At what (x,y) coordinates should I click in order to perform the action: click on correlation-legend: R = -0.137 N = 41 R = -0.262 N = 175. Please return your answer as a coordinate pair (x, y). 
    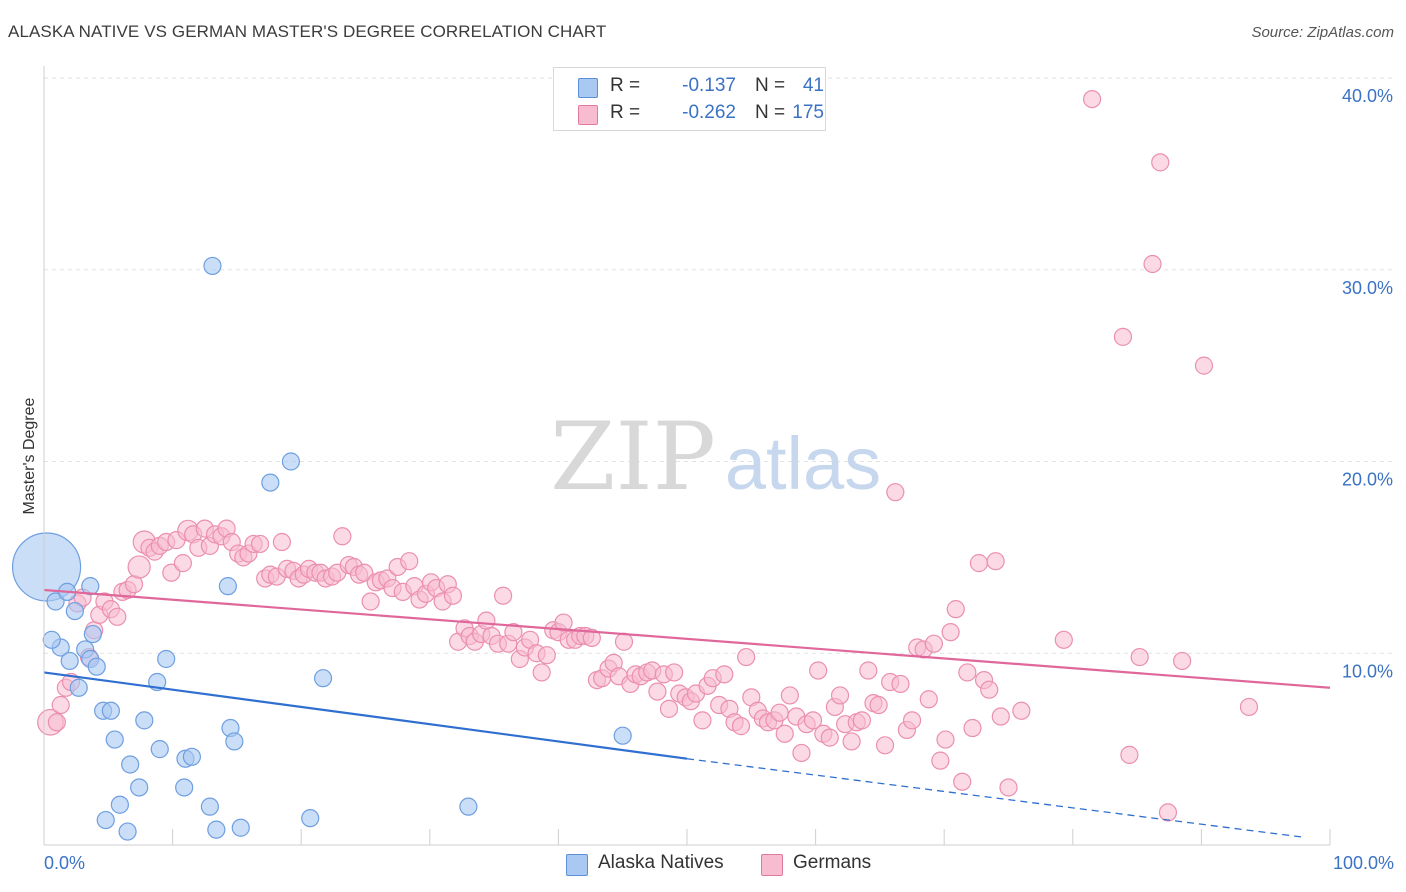
    Looking at the image, I should click on (689, 99).